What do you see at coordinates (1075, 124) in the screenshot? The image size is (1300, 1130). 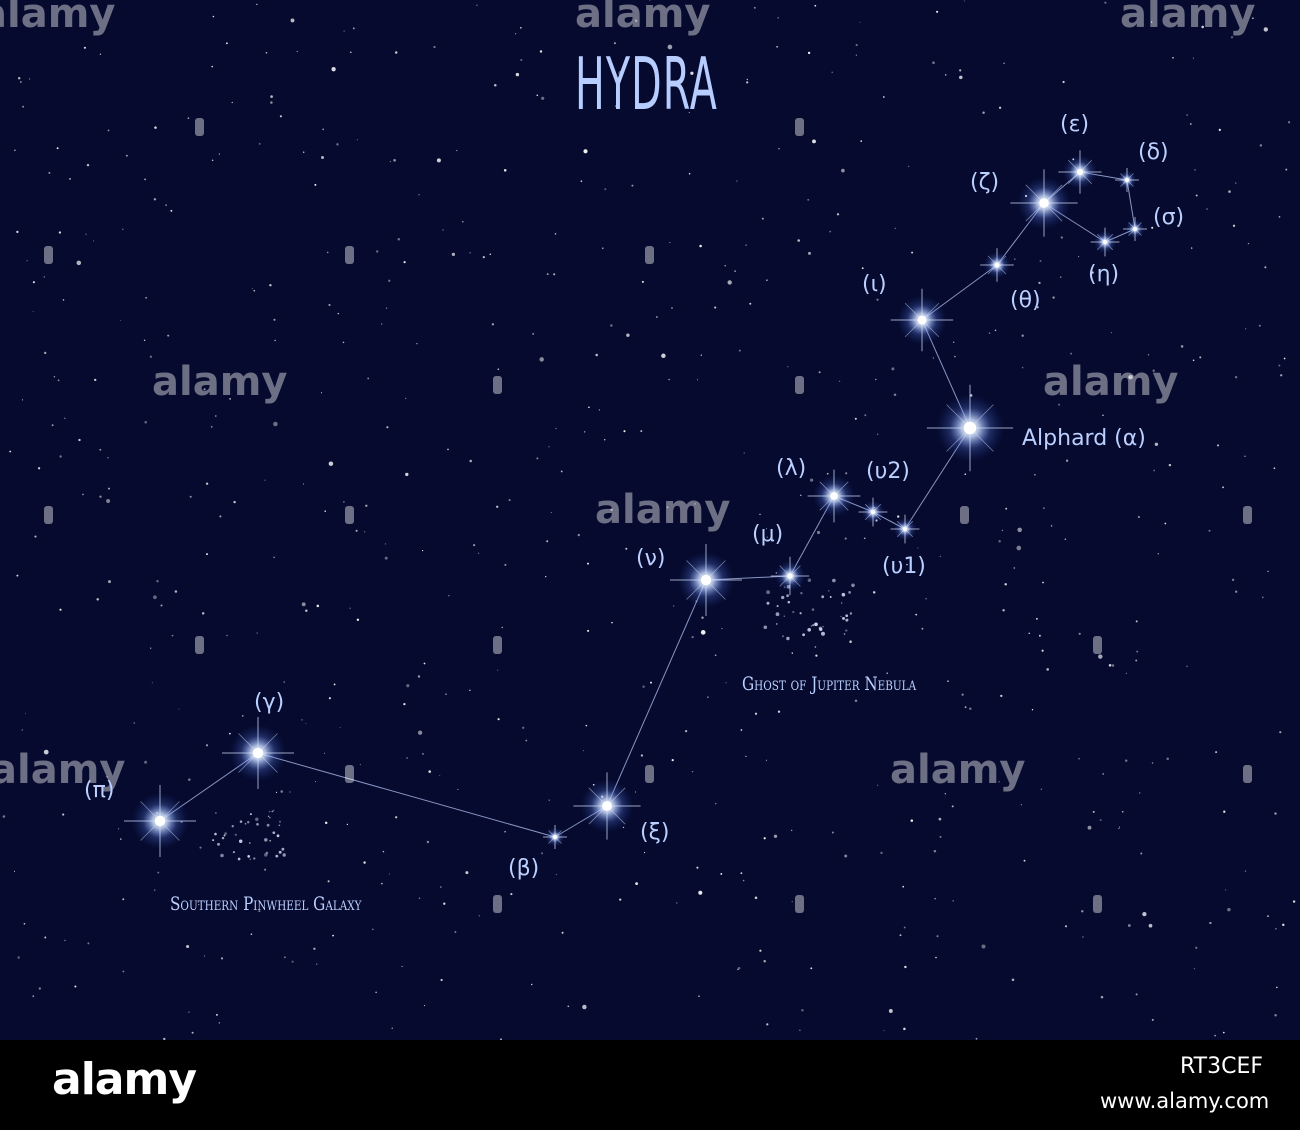 I see `star-label-epsilon: (ε)` at bounding box center [1075, 124].